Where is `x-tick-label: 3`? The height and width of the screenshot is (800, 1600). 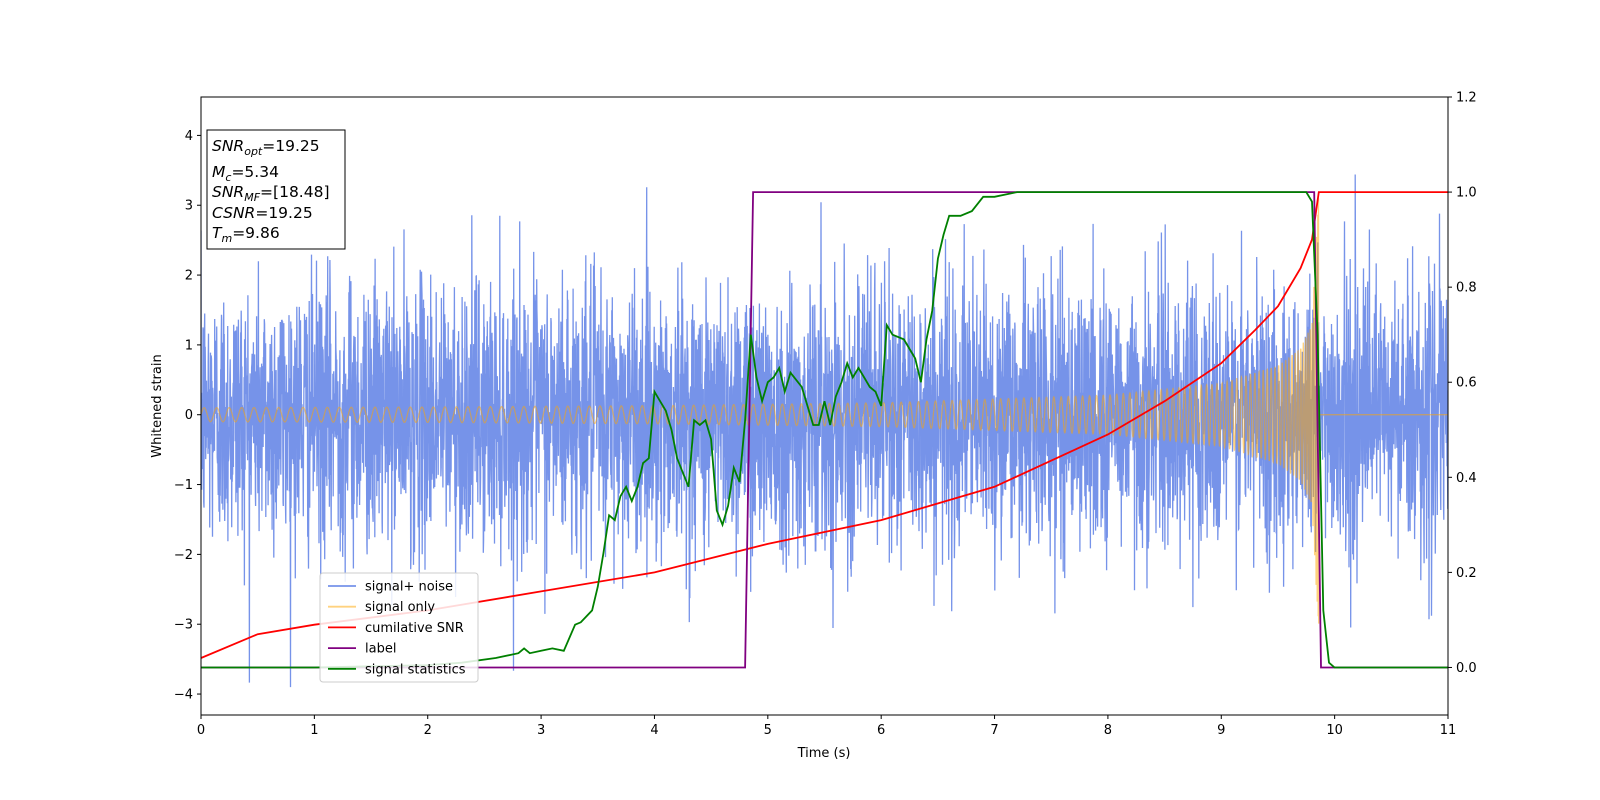
x-tick-label: 3 is located at coordinates (541, 730).